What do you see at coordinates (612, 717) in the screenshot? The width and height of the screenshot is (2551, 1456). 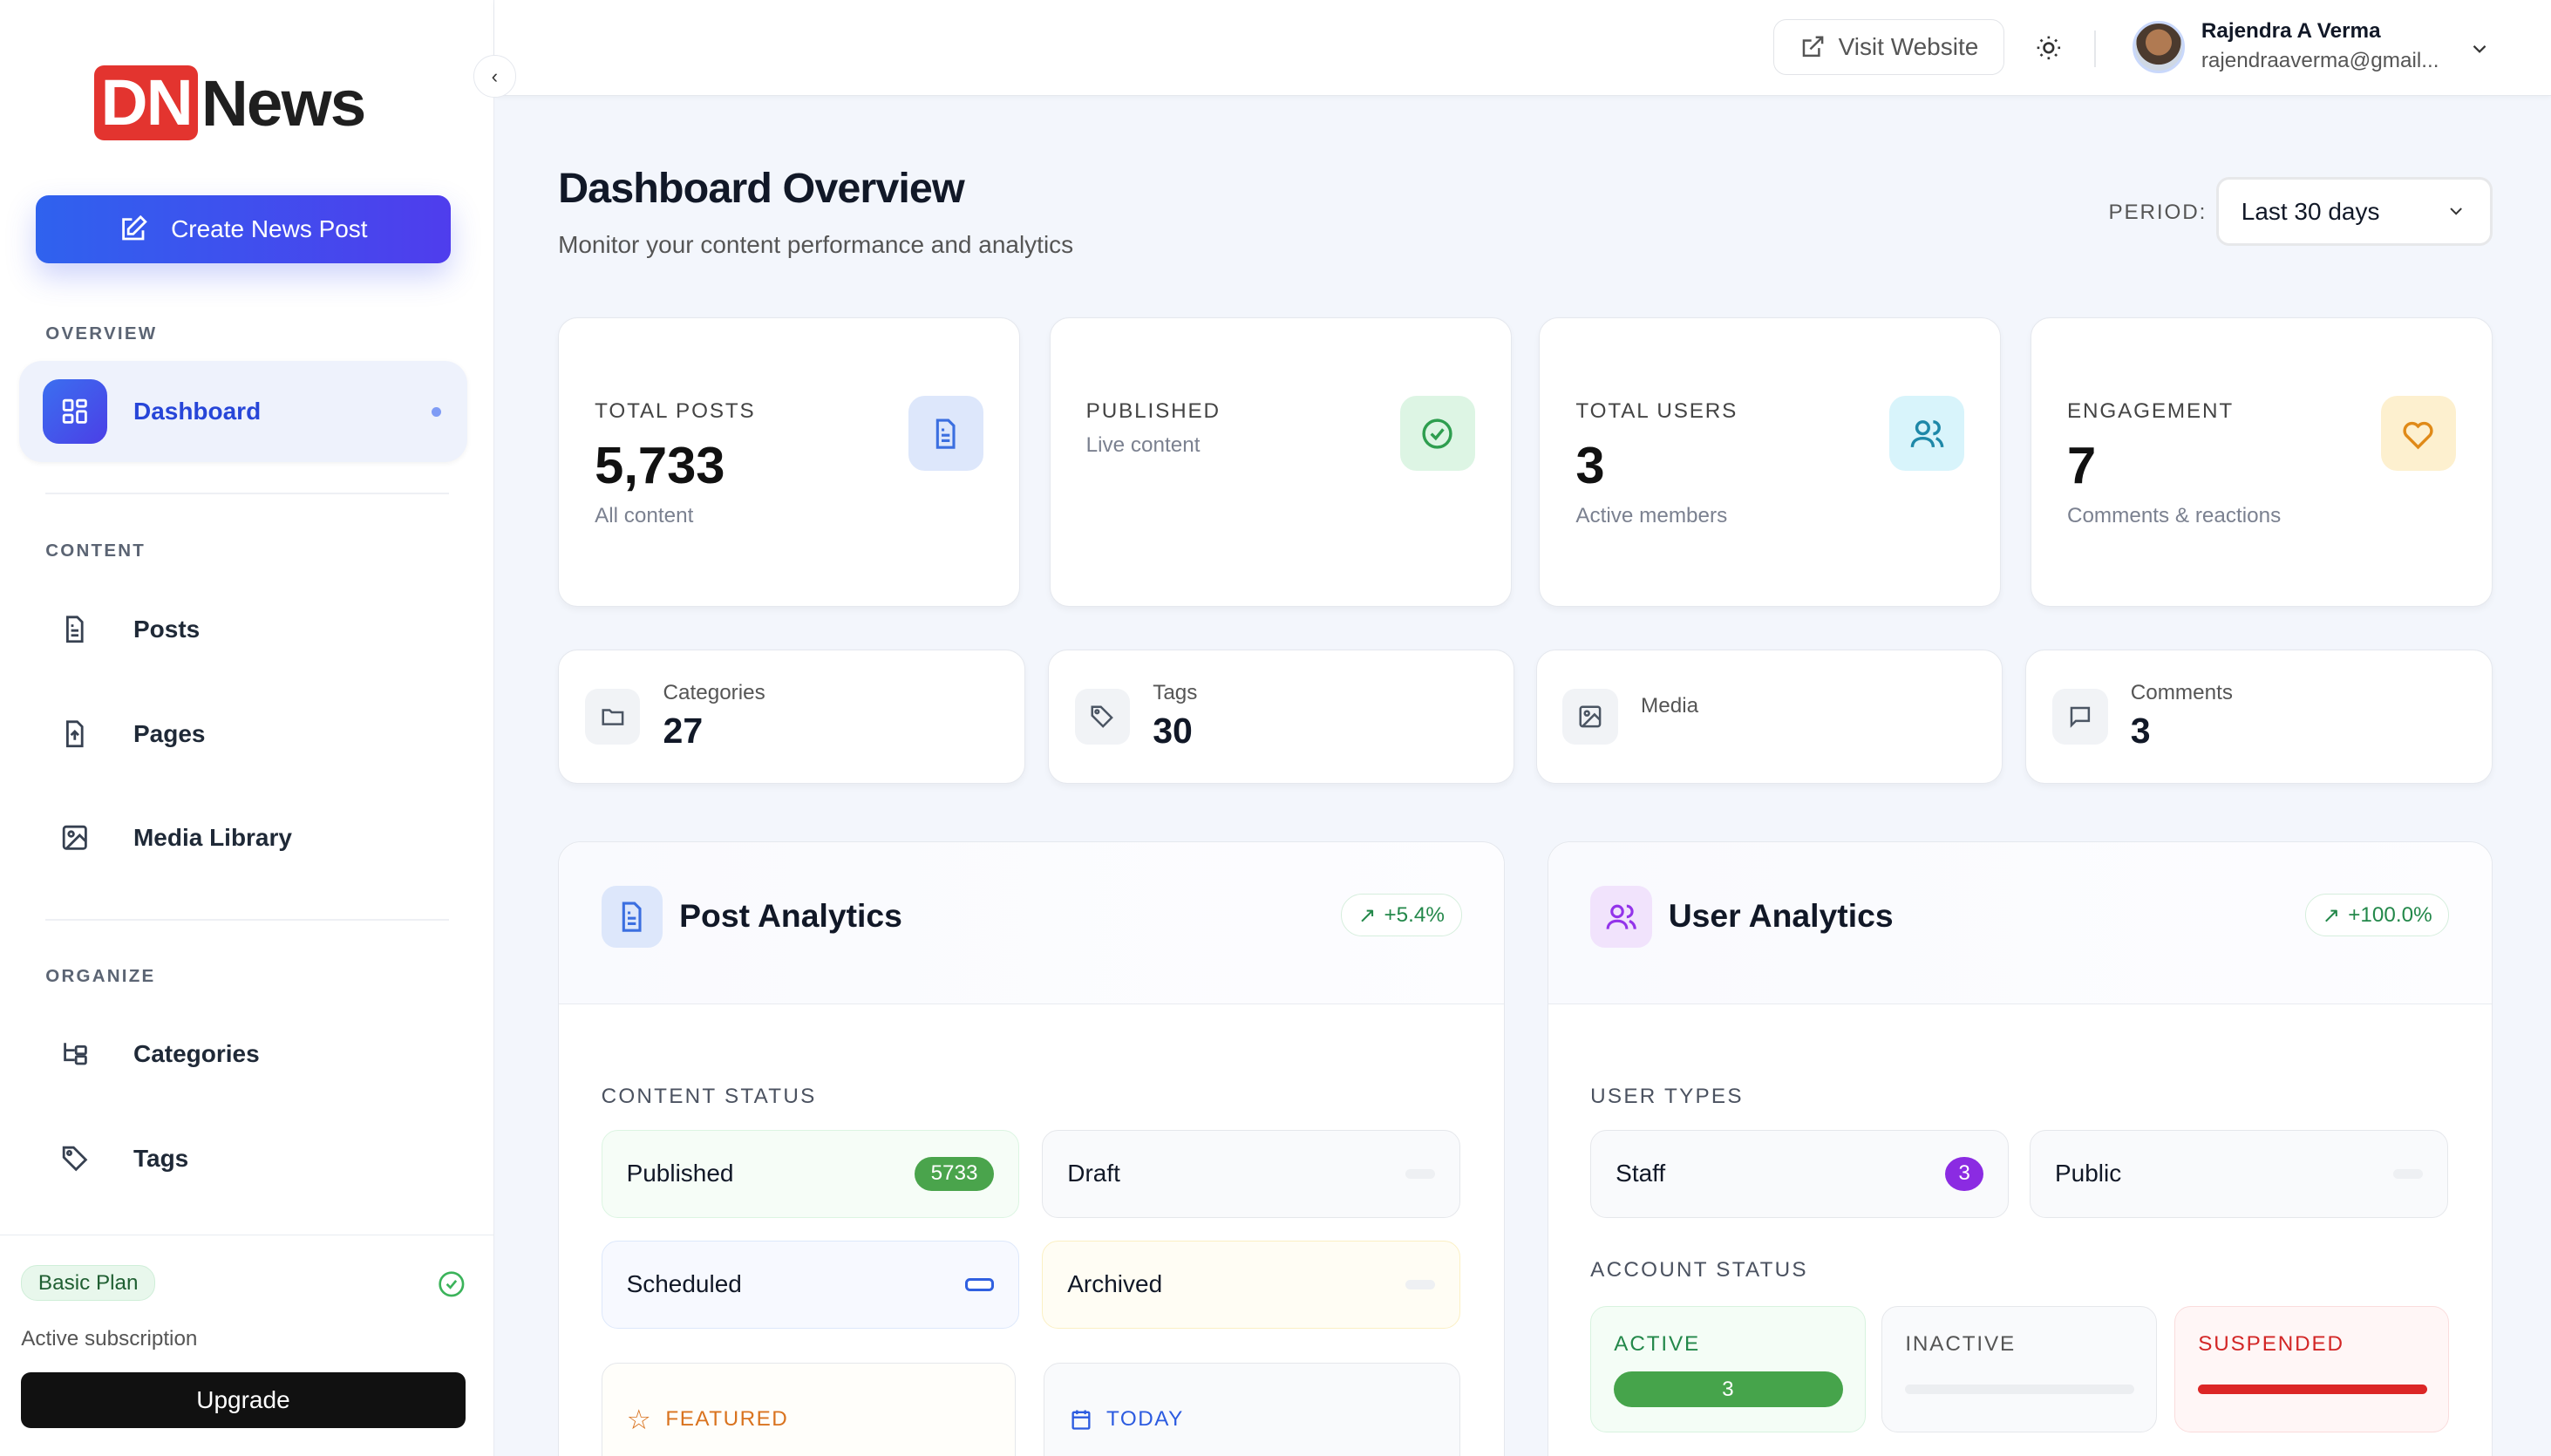 I see `folder-icon` at bounding box center [612, 717].